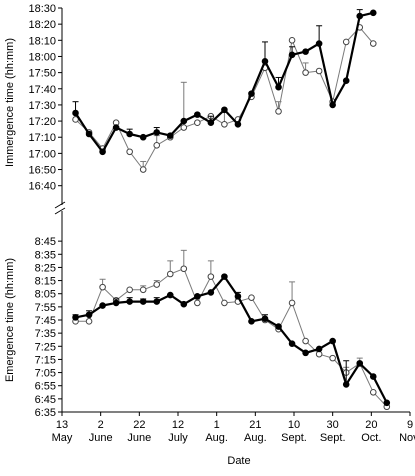  I want to click on x-tick-label-day: 12, so click(178, 425).